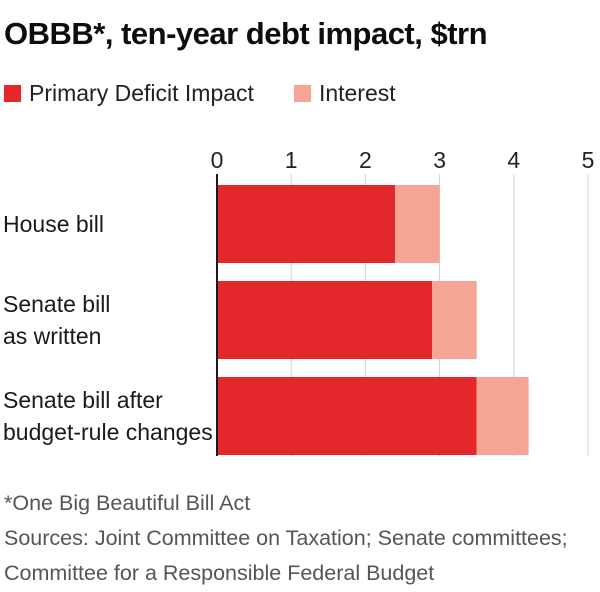 The width and height of the screenshot is (600, 592). I want to click on category-label: Senate bill, so click(56, 304).